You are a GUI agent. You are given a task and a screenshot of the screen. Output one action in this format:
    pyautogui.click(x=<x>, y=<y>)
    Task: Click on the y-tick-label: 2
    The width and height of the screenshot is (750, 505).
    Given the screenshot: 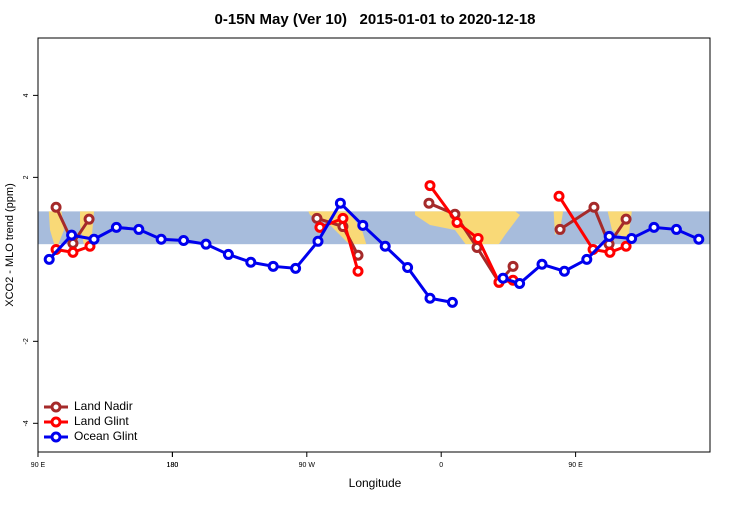 What is the action you would take?
    pyautogui.click(x=26, y=177)
    